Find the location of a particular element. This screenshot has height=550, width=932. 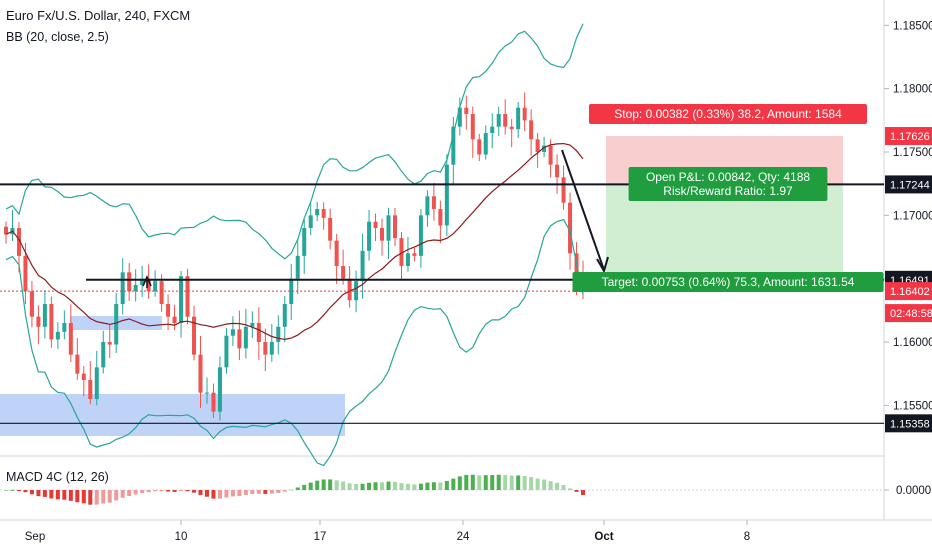

time-tick-label: 10 is located at coordinates (181, 537).